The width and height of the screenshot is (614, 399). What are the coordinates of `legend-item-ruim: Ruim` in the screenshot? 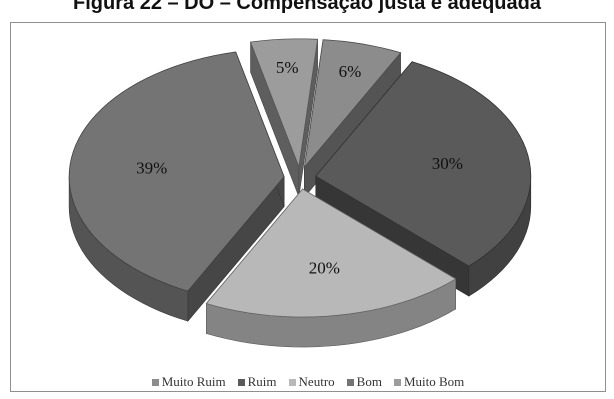 It's located at (257, 382).